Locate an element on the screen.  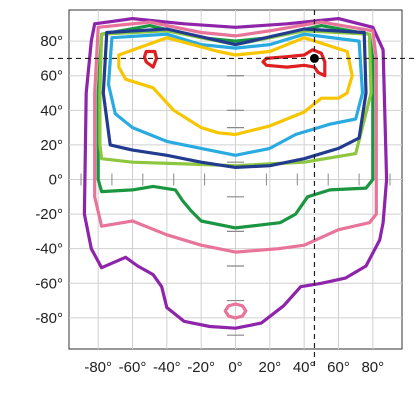
x-tick-label: 20° is located at coordinates (269, 367).